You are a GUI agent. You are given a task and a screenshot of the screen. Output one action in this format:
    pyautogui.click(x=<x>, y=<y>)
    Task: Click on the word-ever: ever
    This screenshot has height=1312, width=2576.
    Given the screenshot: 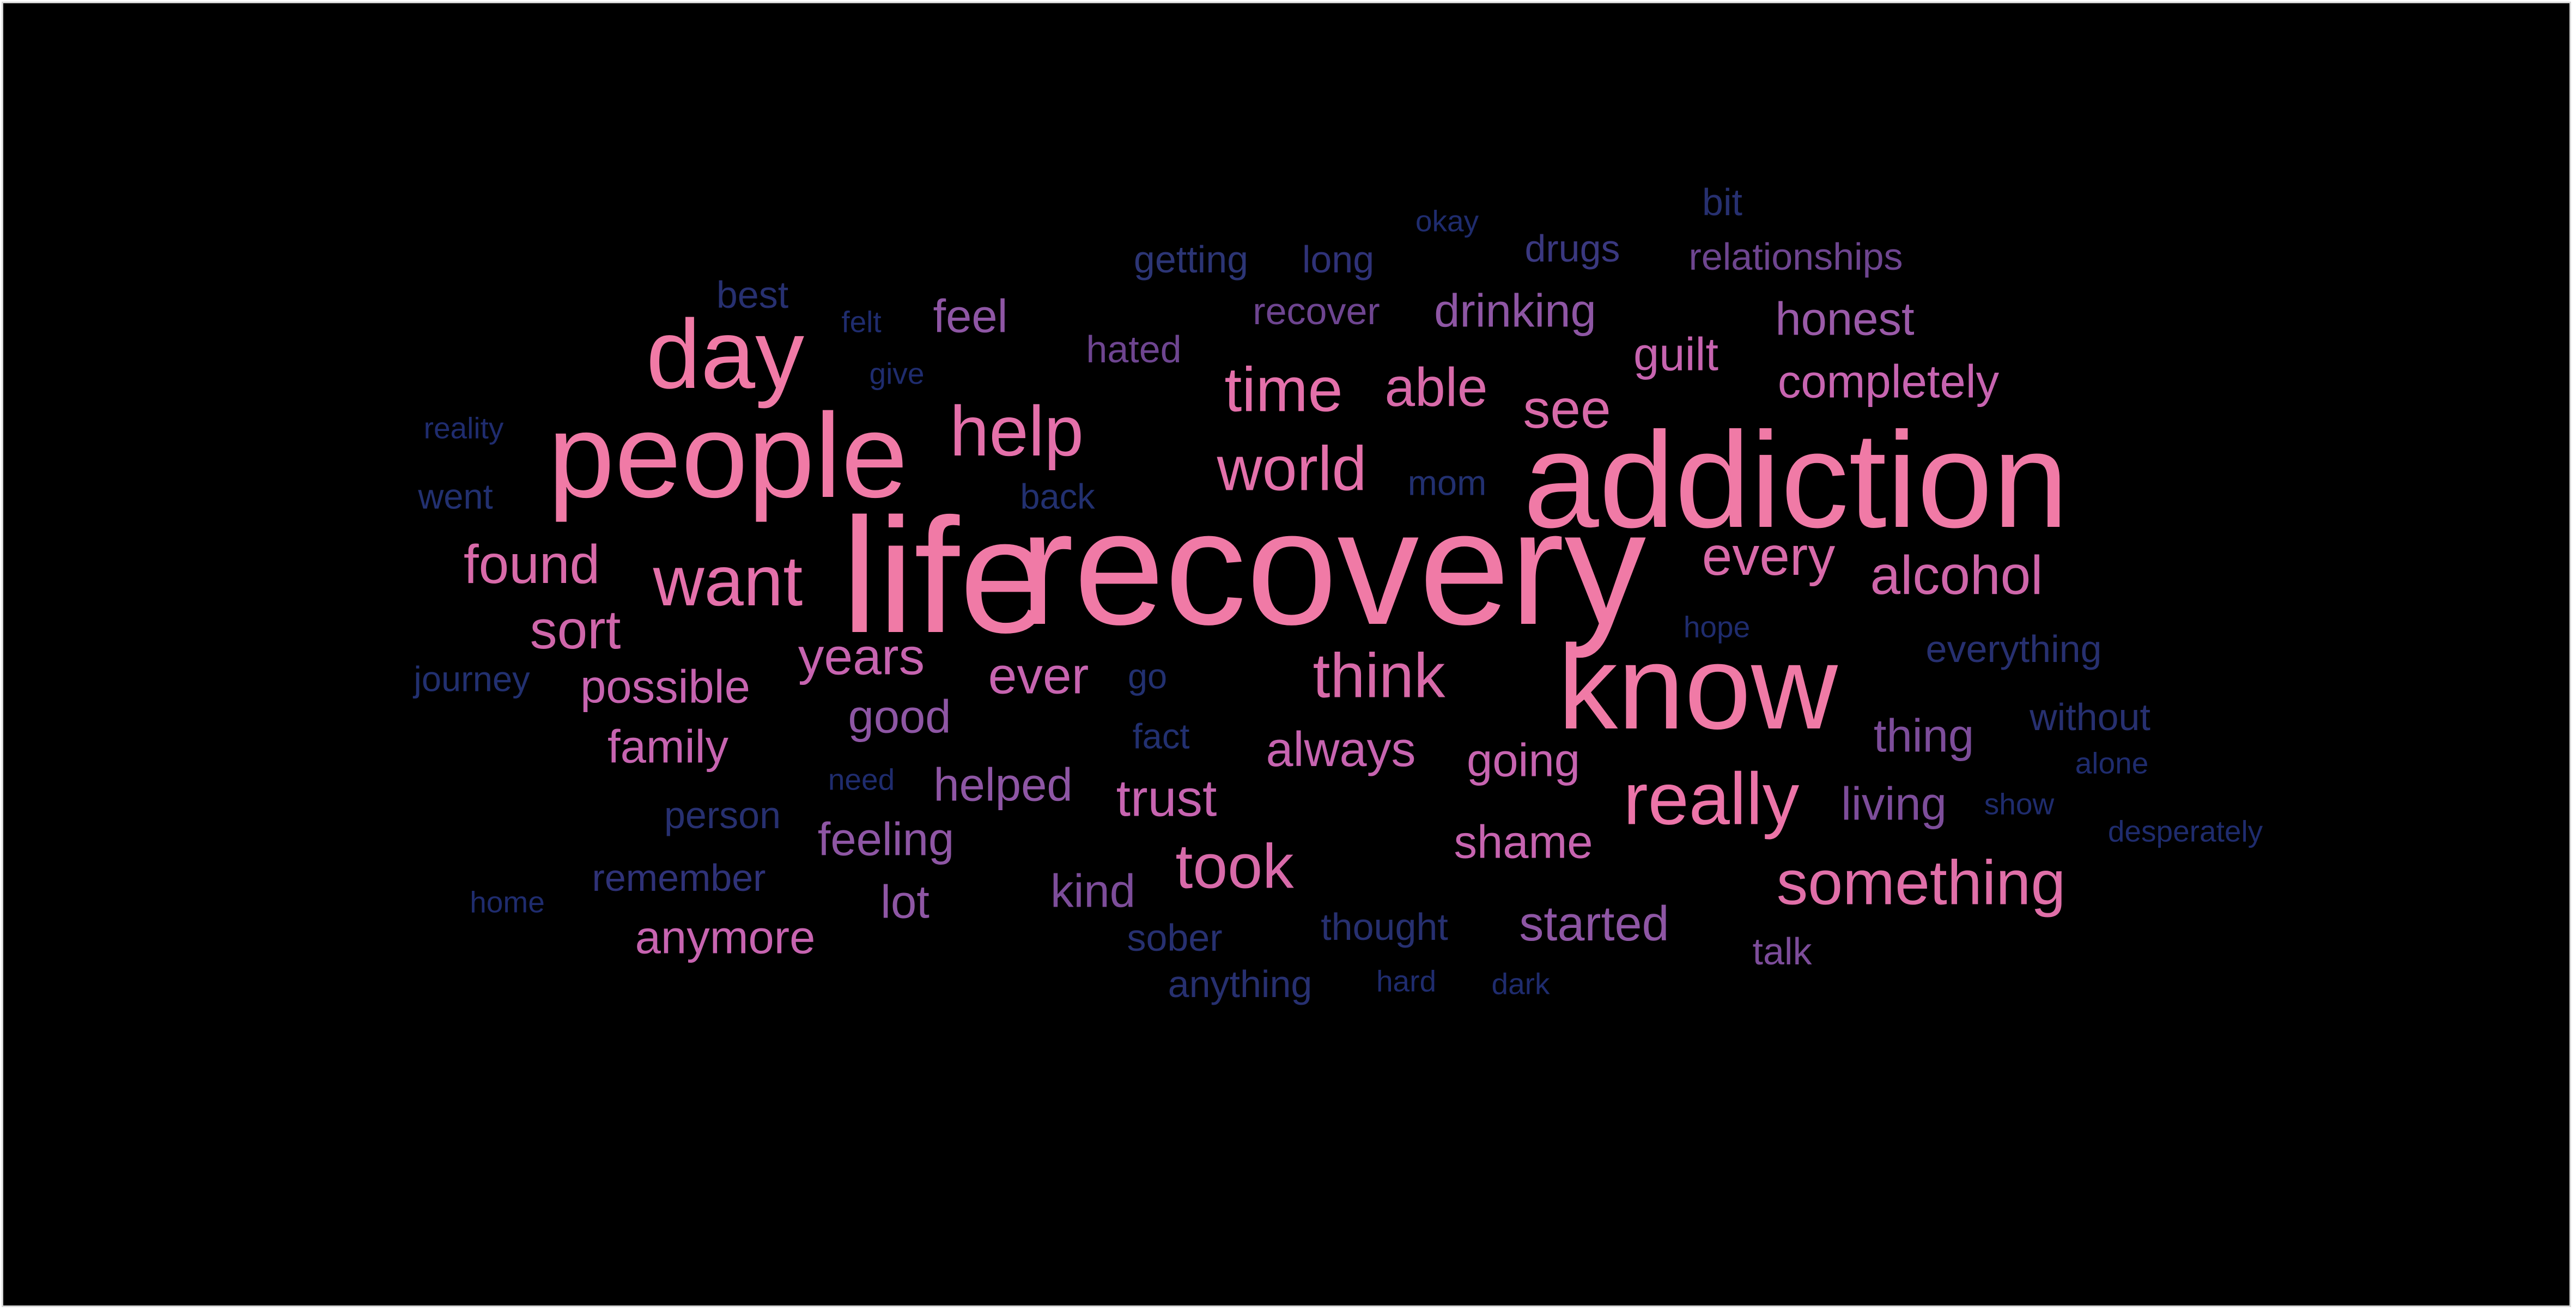 What is the action you would take?
    pyautogui.click(x=1038, y=676)
    